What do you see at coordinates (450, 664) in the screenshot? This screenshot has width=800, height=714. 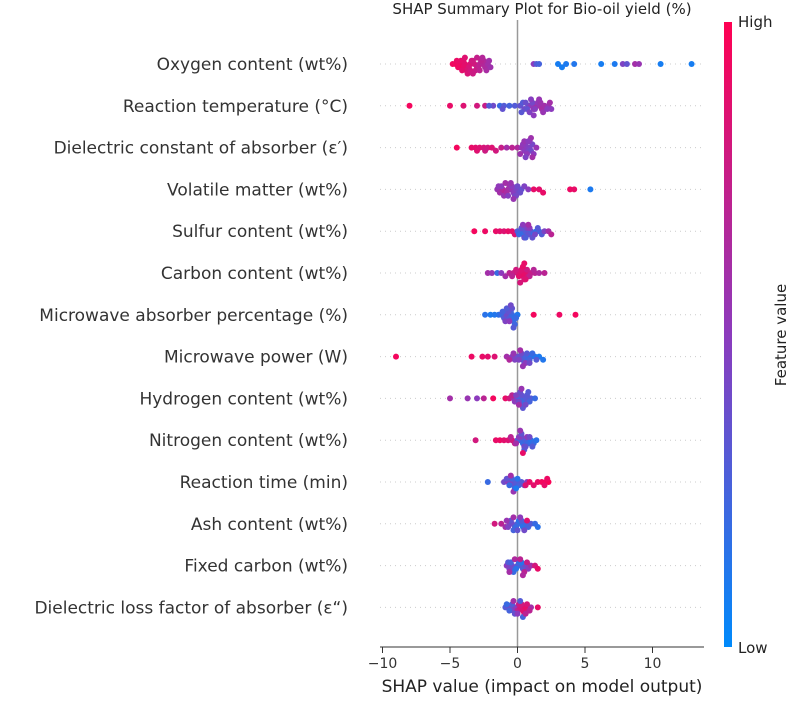 I see `x-tick-label: −5` at bounding box center [450, 664].